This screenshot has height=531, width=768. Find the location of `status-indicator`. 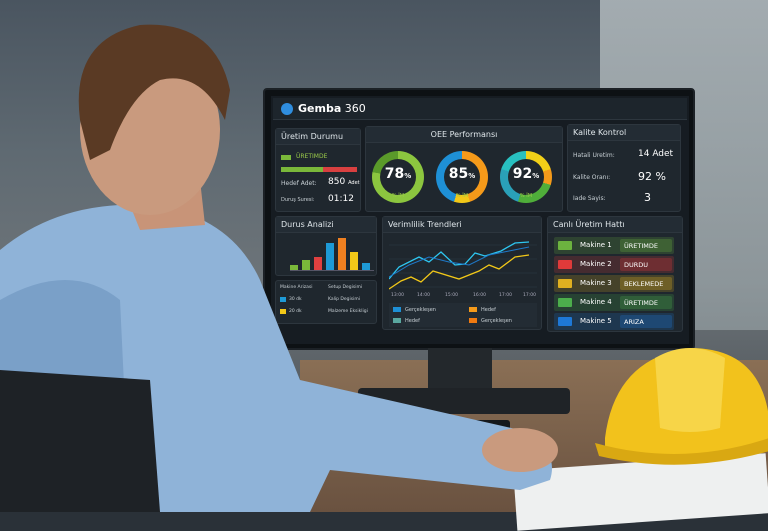

status-indicator is located at coordinates (286, 157).